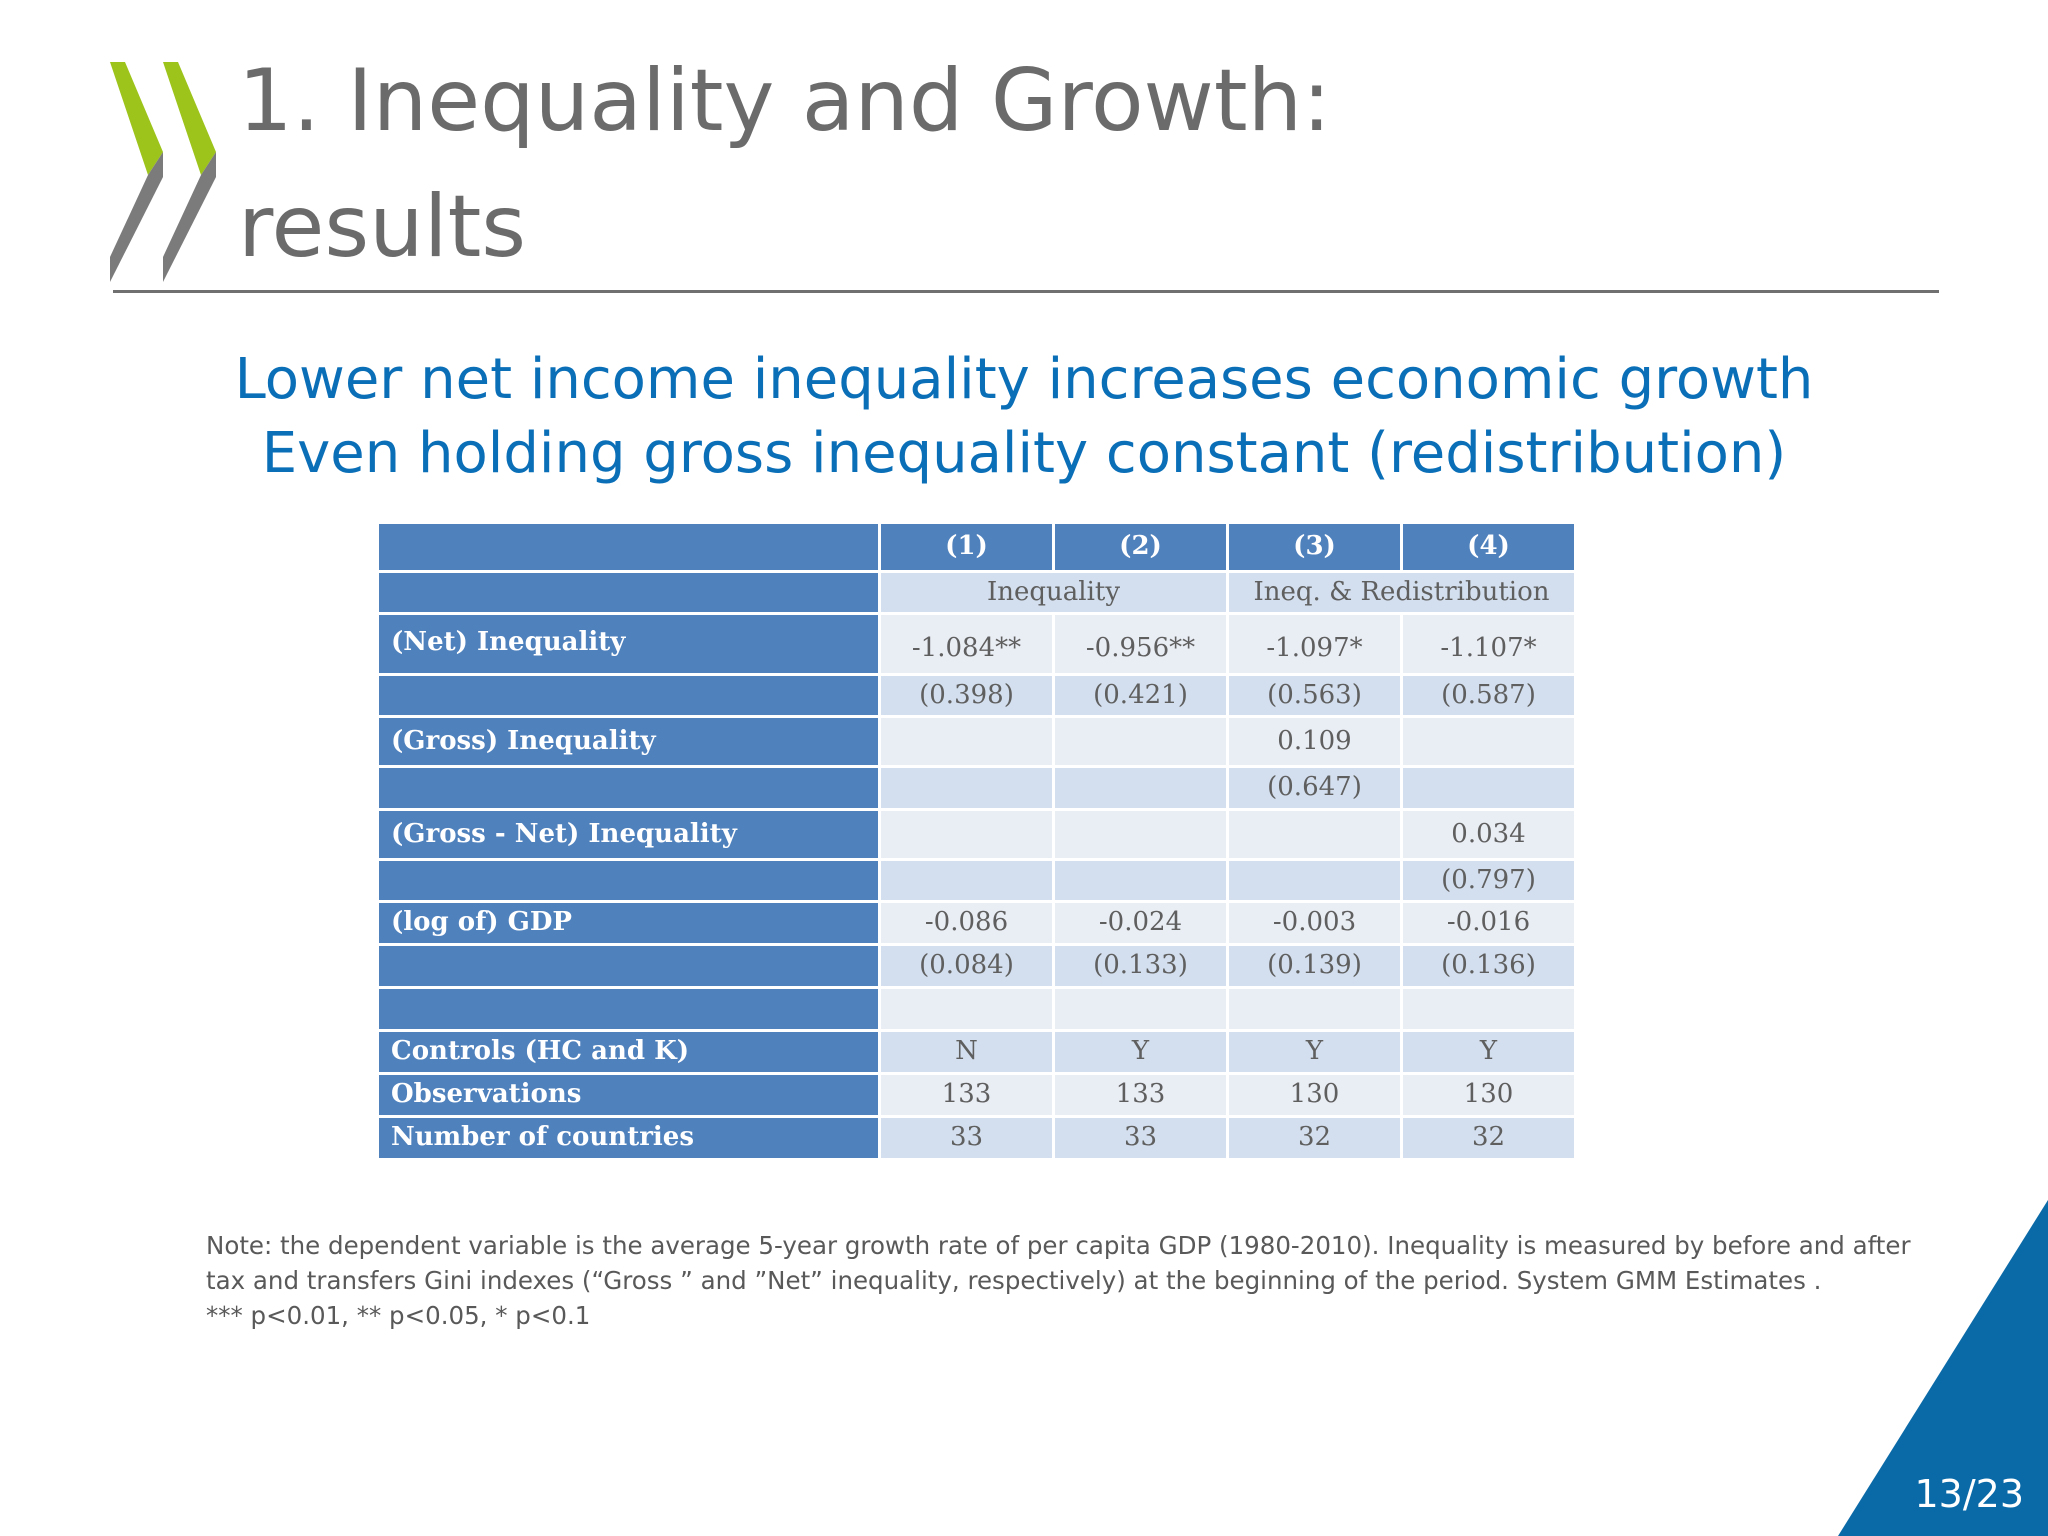 This screenshot has width=2048, height=1536. Describe the element at coordinates (1943, 1368) in the screenshot. I see `corner-triangle-decoration` at that location.